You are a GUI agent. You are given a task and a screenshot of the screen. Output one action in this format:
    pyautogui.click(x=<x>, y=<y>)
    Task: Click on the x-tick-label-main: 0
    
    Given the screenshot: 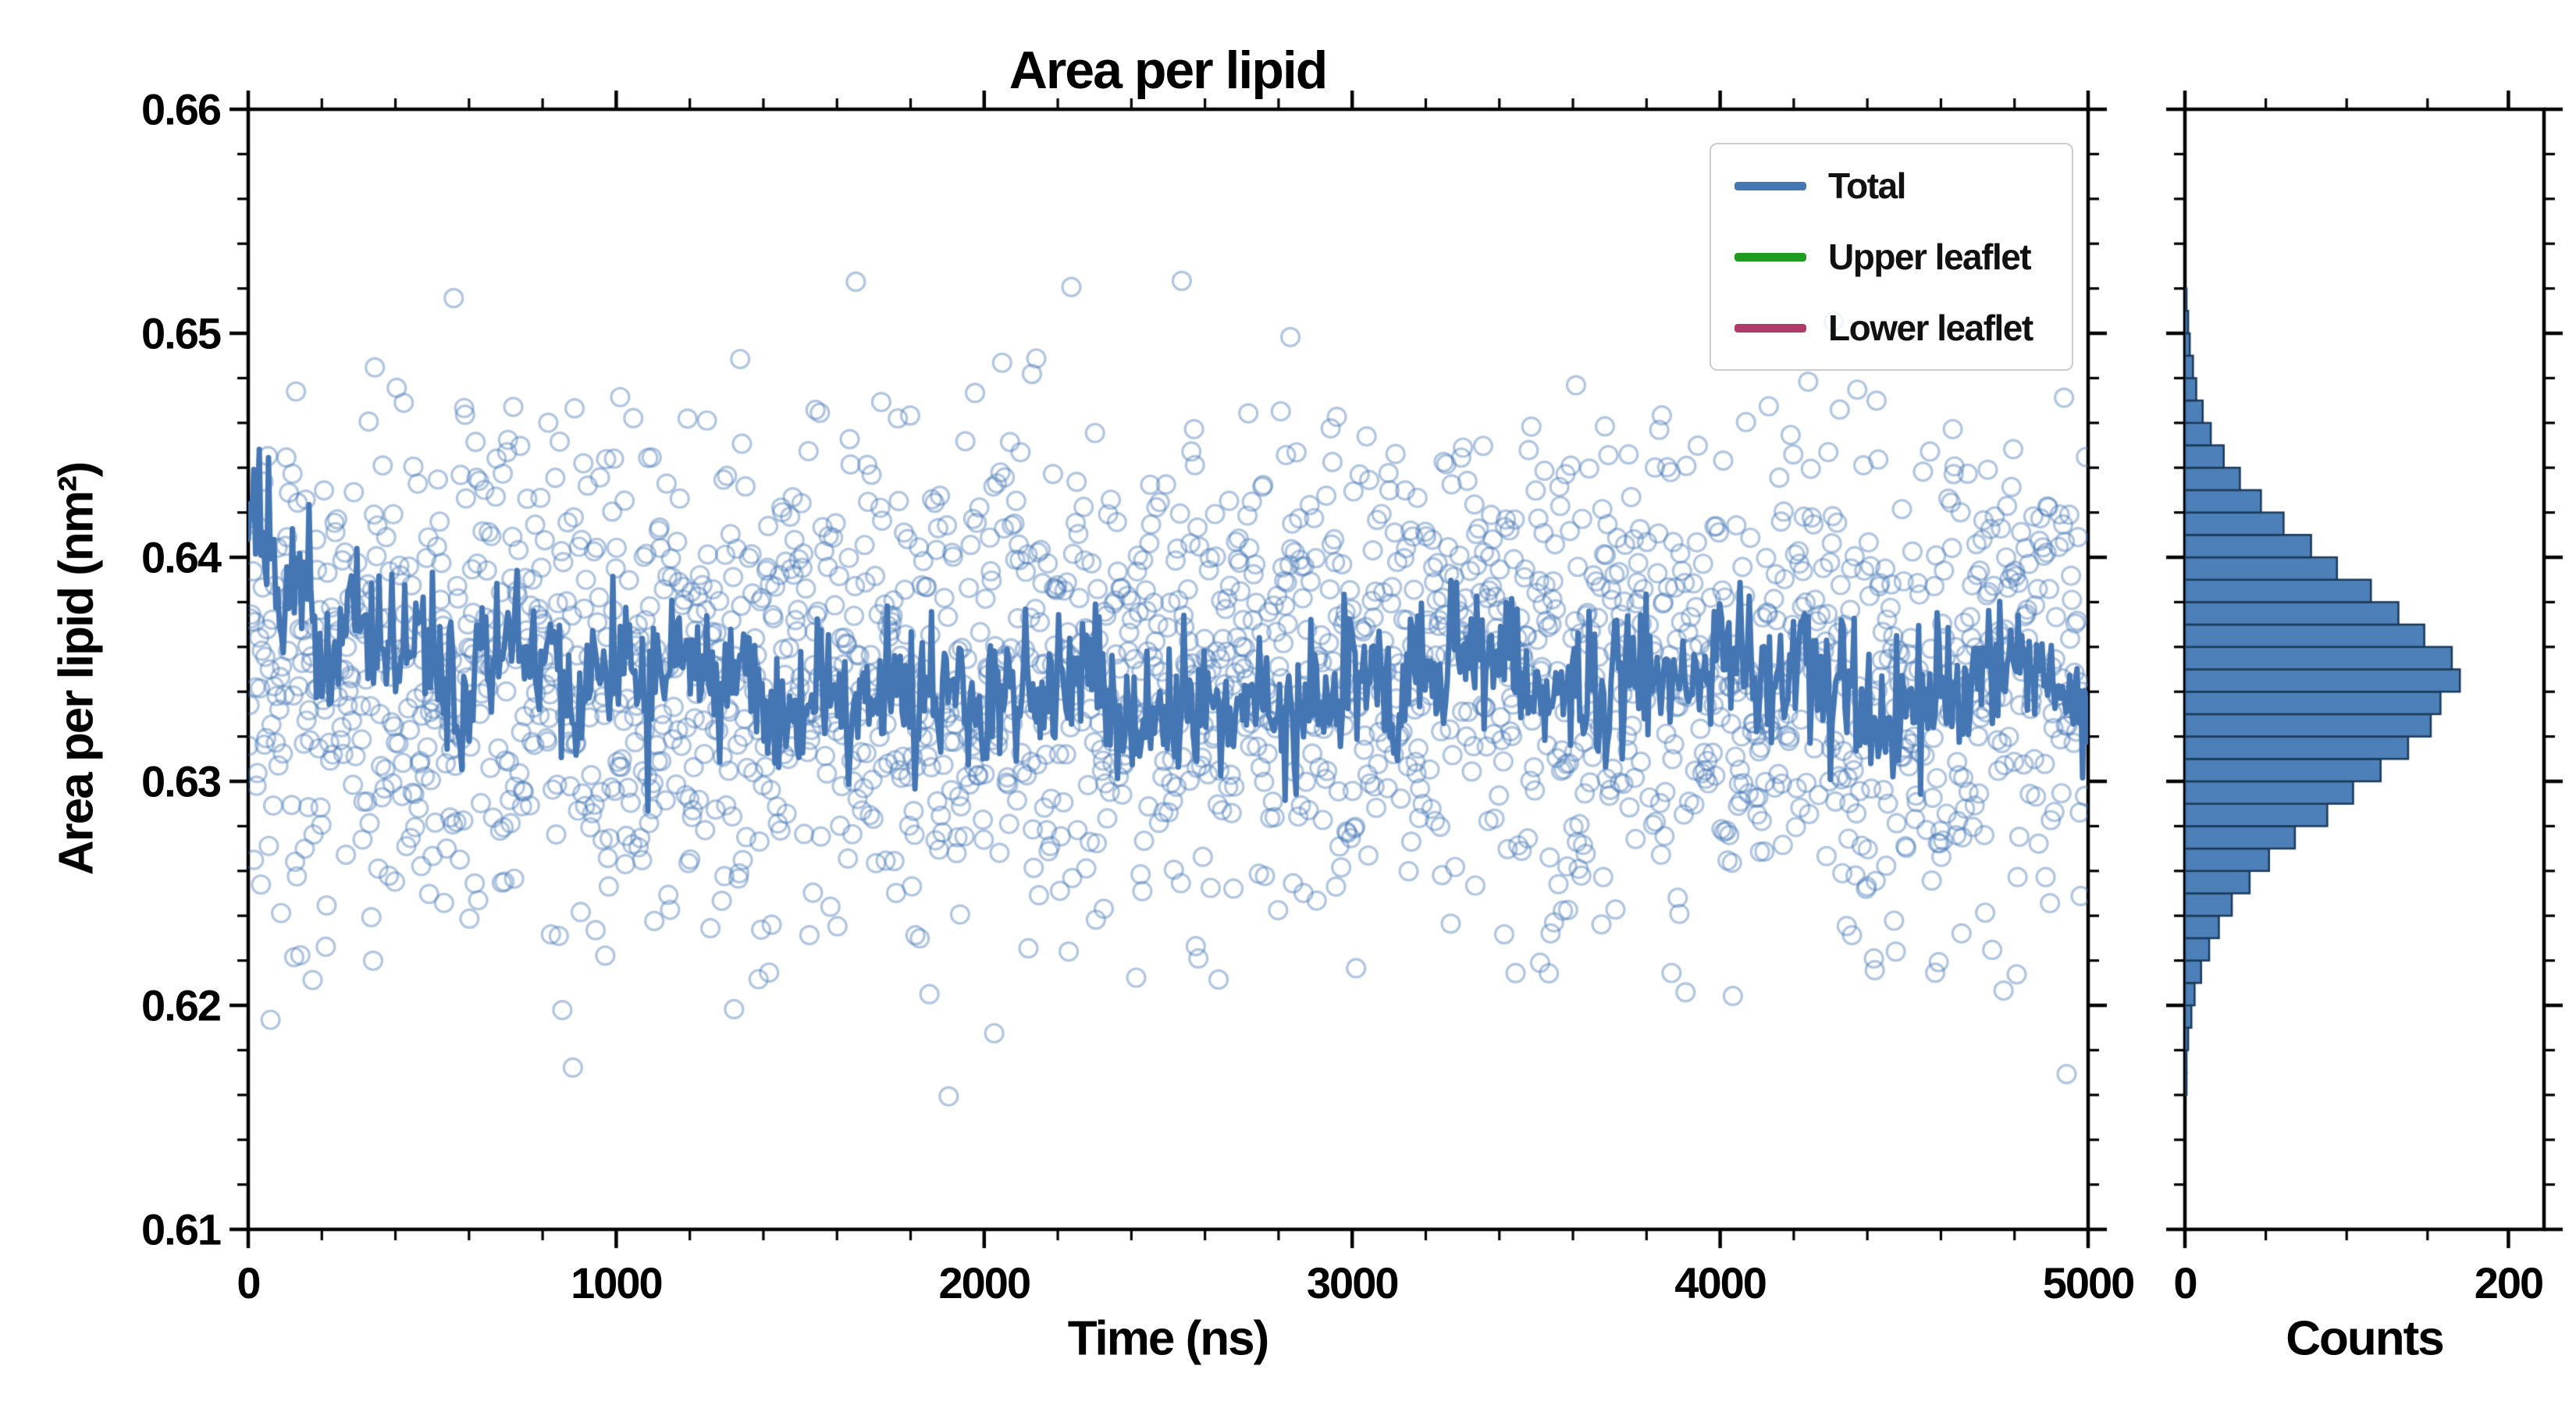 What is the action you would take?
    pyautogui.click(x=249, y=1283)
    